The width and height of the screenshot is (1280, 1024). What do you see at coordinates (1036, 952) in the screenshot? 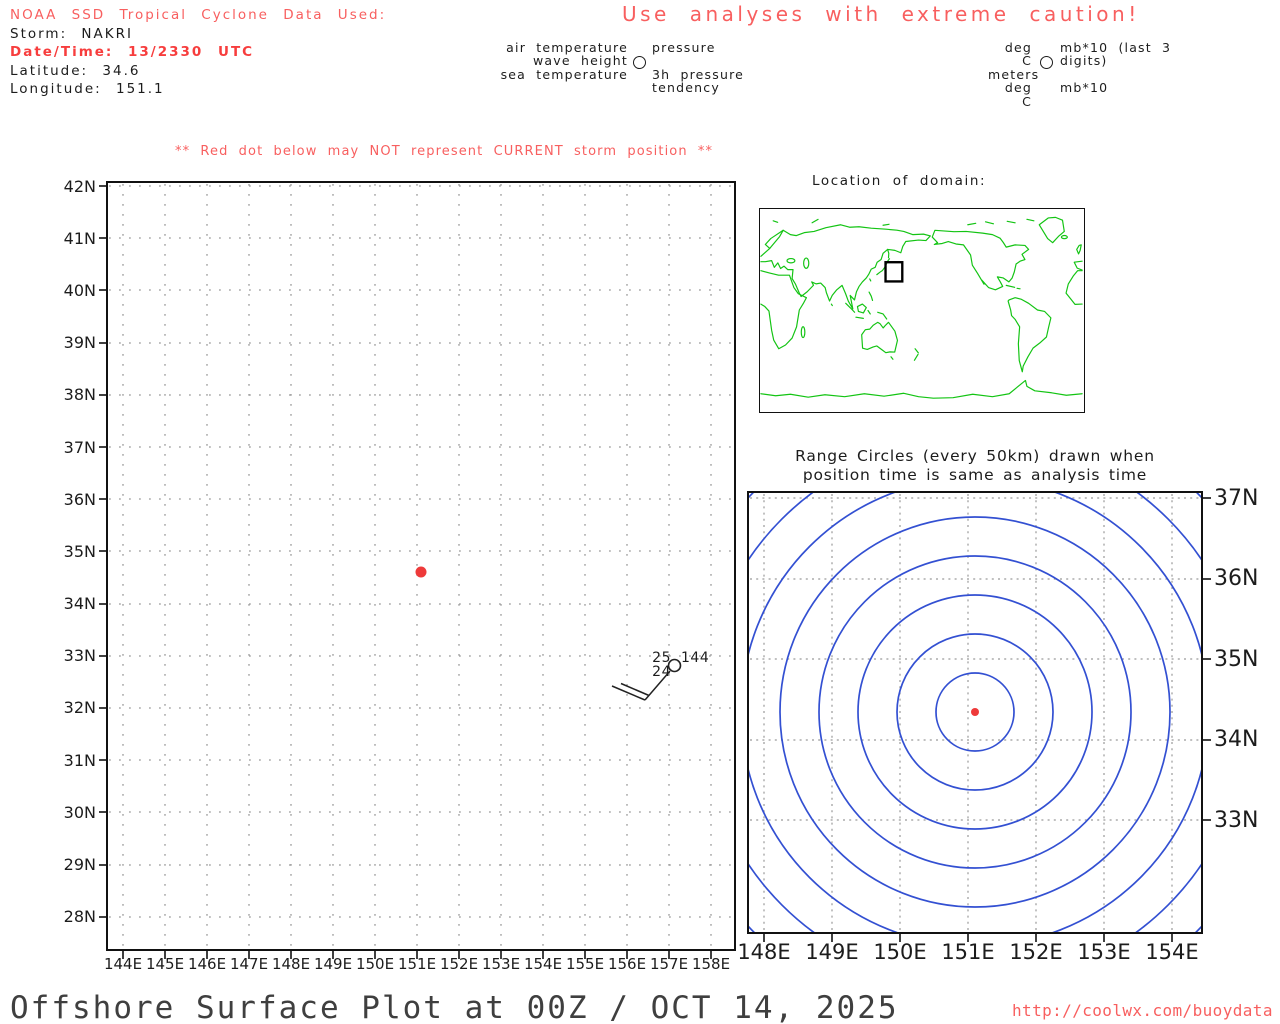
I see `range-x-tick-label: 152E` at bounding box center [1036, 952].